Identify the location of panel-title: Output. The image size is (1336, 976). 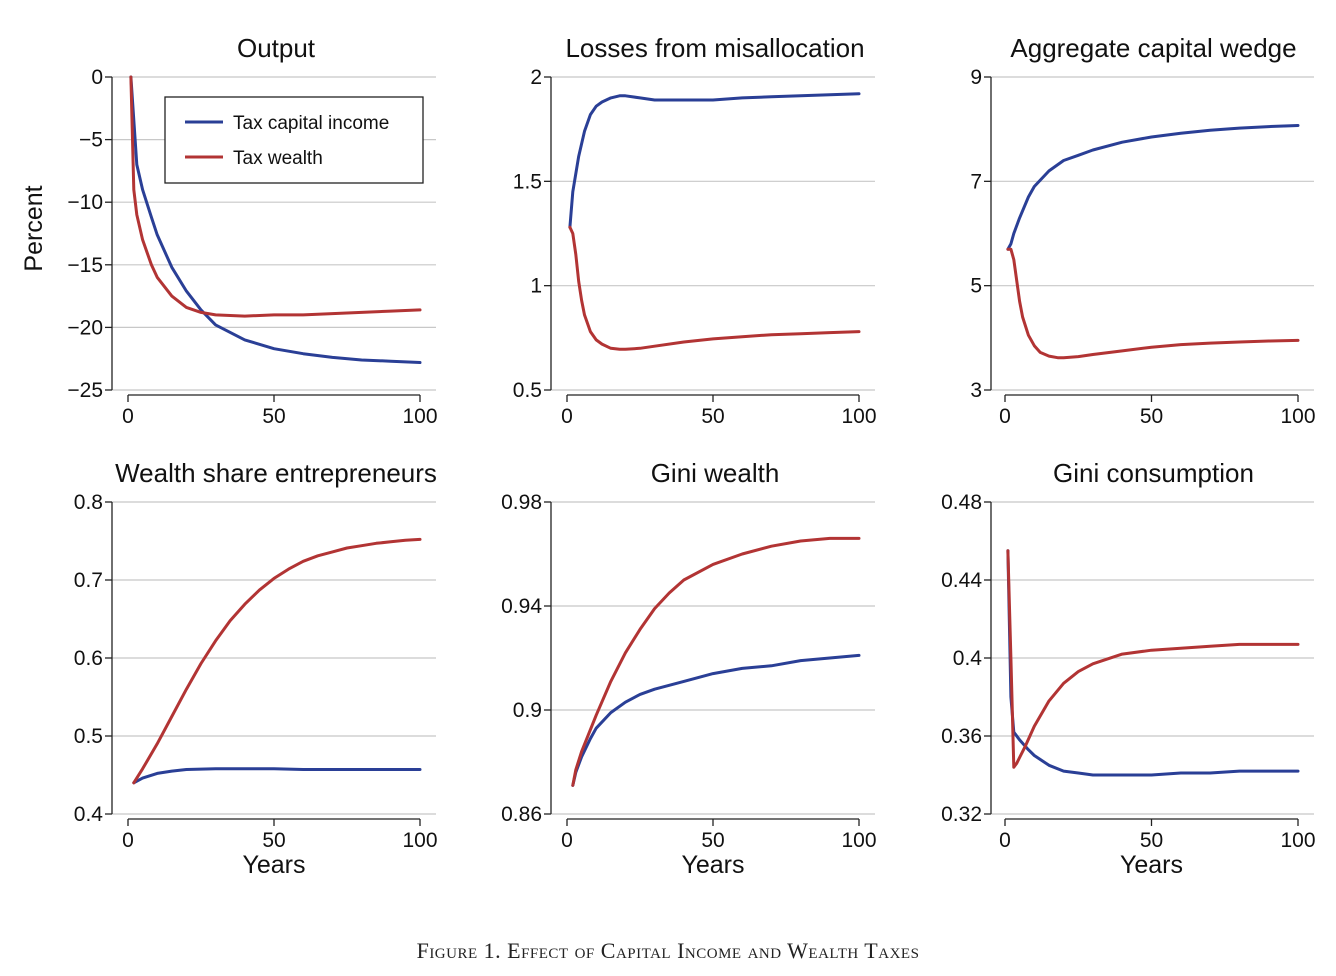
(276, 48).